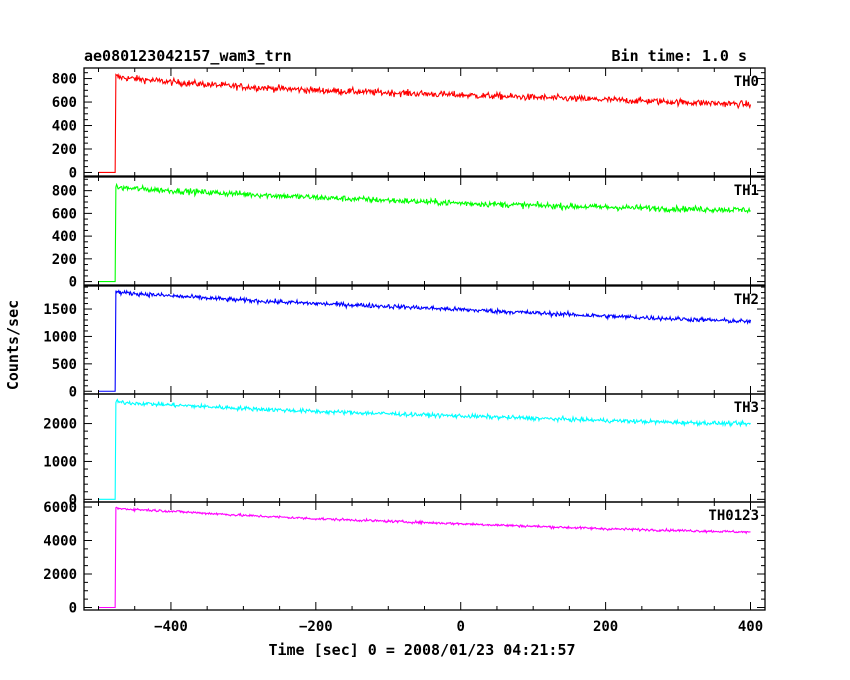  What do you see at coordinates (746, 191) in the screenshot?
I see `panel-label-th1: TH1` at bounding box center [746, 191].